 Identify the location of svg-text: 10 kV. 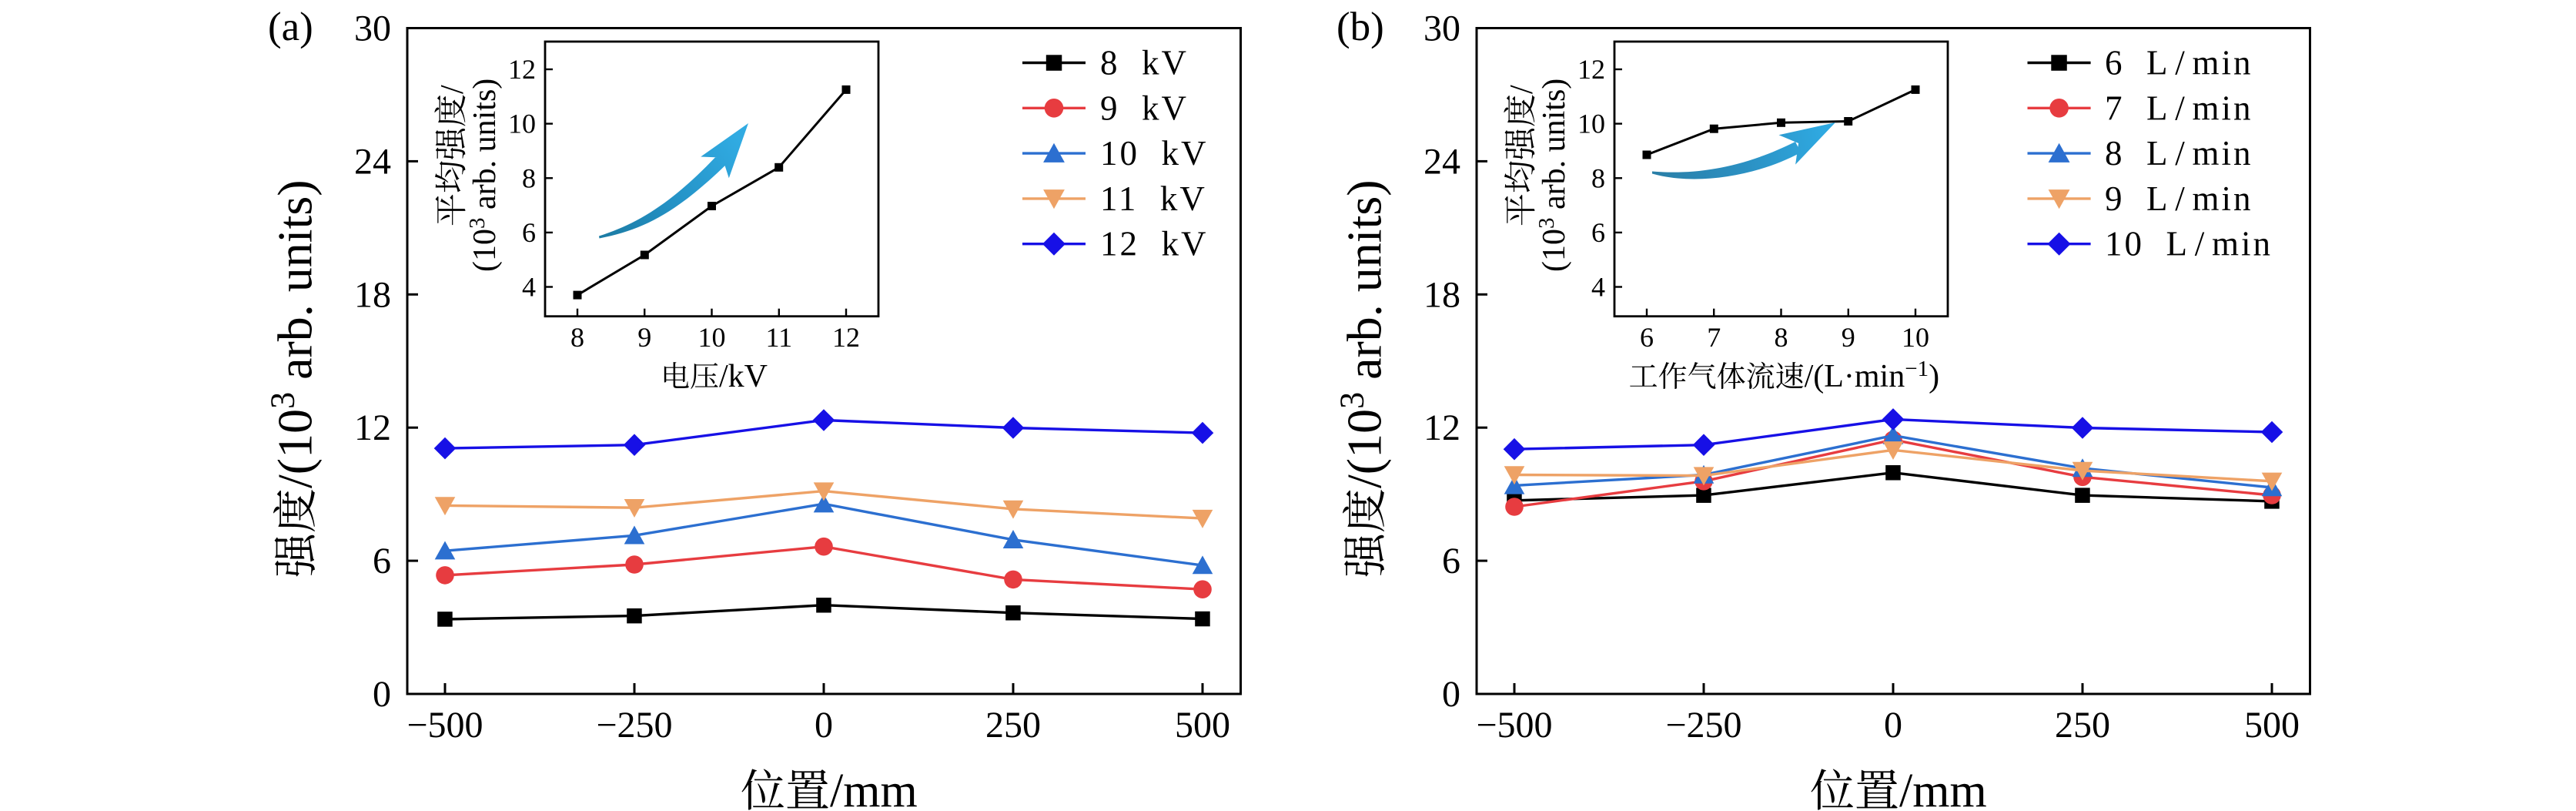
(1154, 153).